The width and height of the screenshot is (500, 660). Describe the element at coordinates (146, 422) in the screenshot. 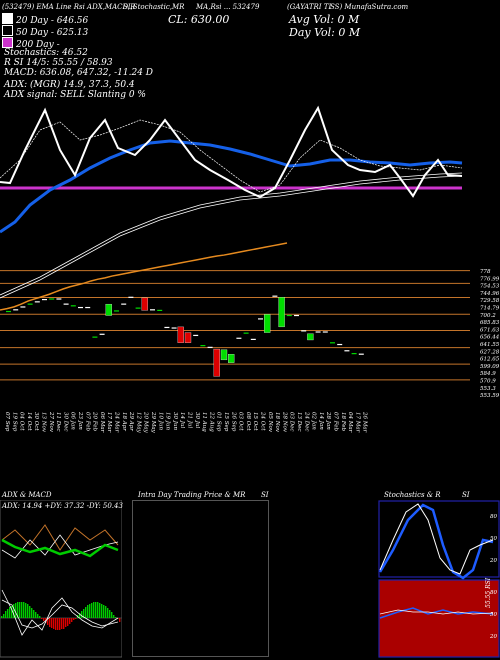

I see `date-tick-label: 20 May` at that location.